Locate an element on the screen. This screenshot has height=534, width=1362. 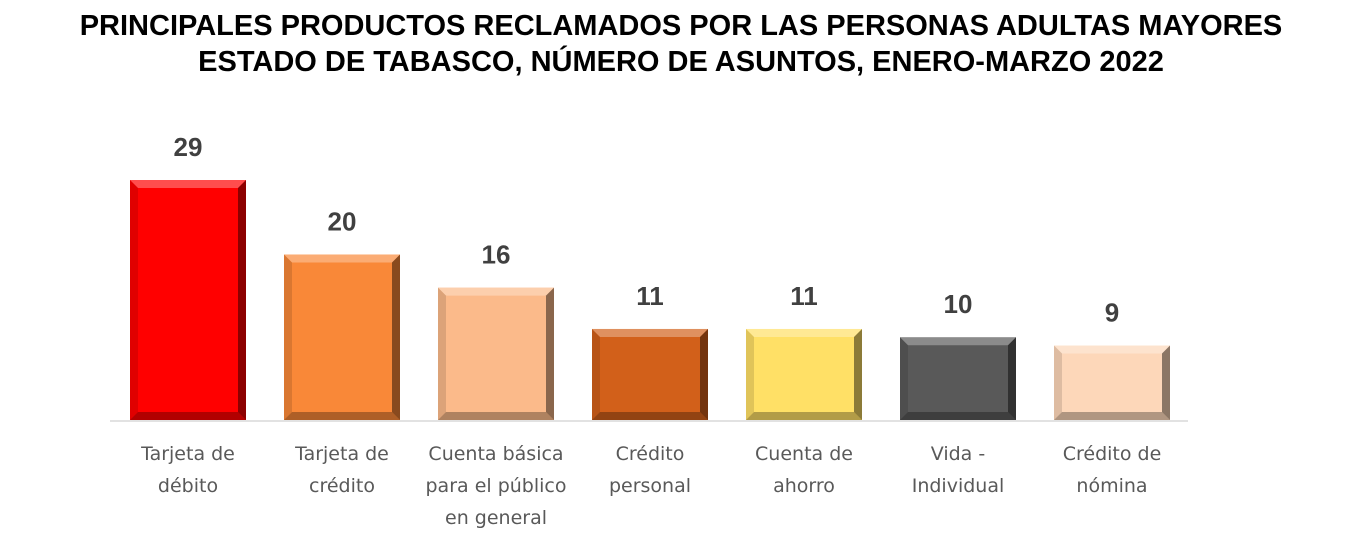
category-tick-label: ahorro is located at coordinates (804, 486).